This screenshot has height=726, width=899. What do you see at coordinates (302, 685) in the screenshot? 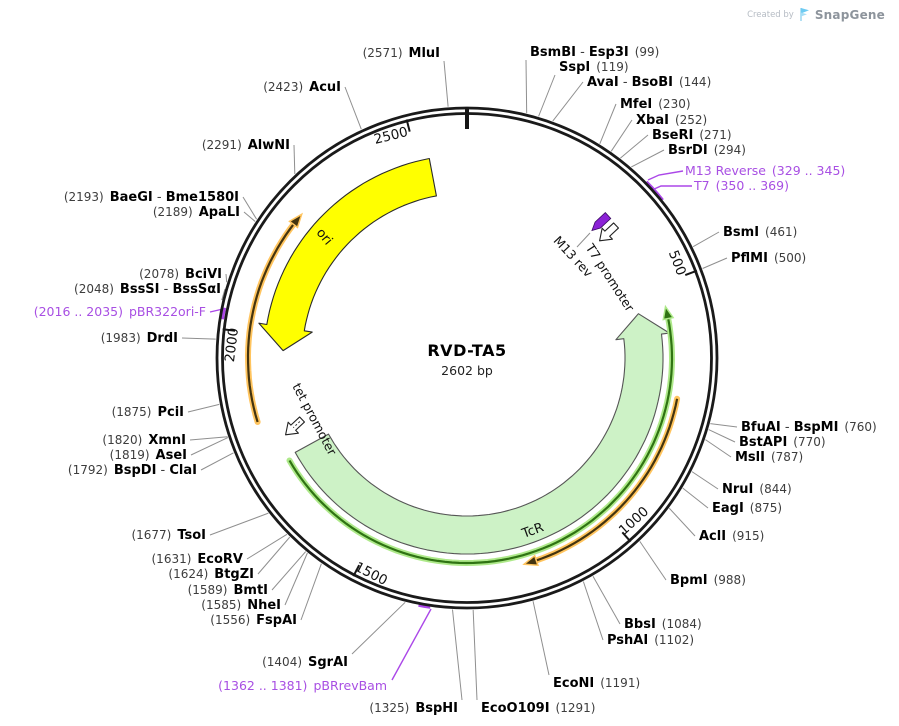
I see `enzyme-label-pBRrevBam: (1362 .. 1381) pBRrevBam` at bounding box center [302, 685].